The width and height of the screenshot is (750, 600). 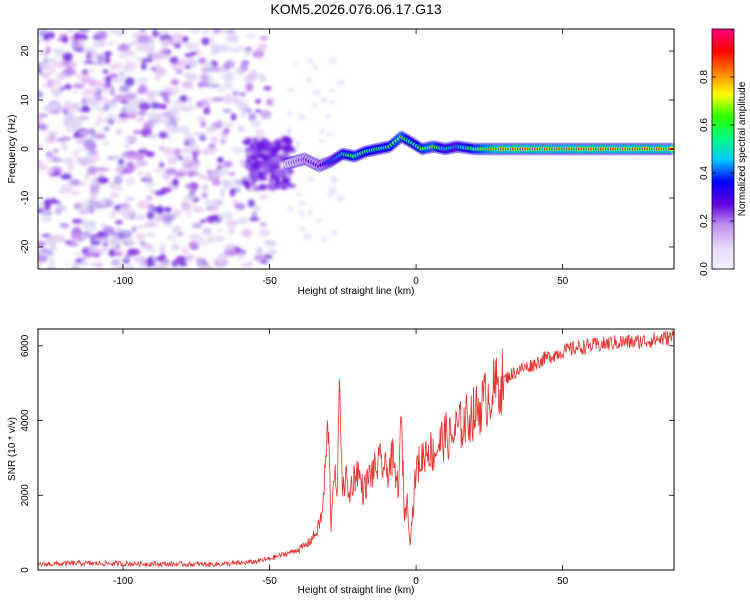 What do you see at coordinates (25, 570) in the screenshot?
I see `snr-y-tick-label: 0` at bounding box center [25, 570].